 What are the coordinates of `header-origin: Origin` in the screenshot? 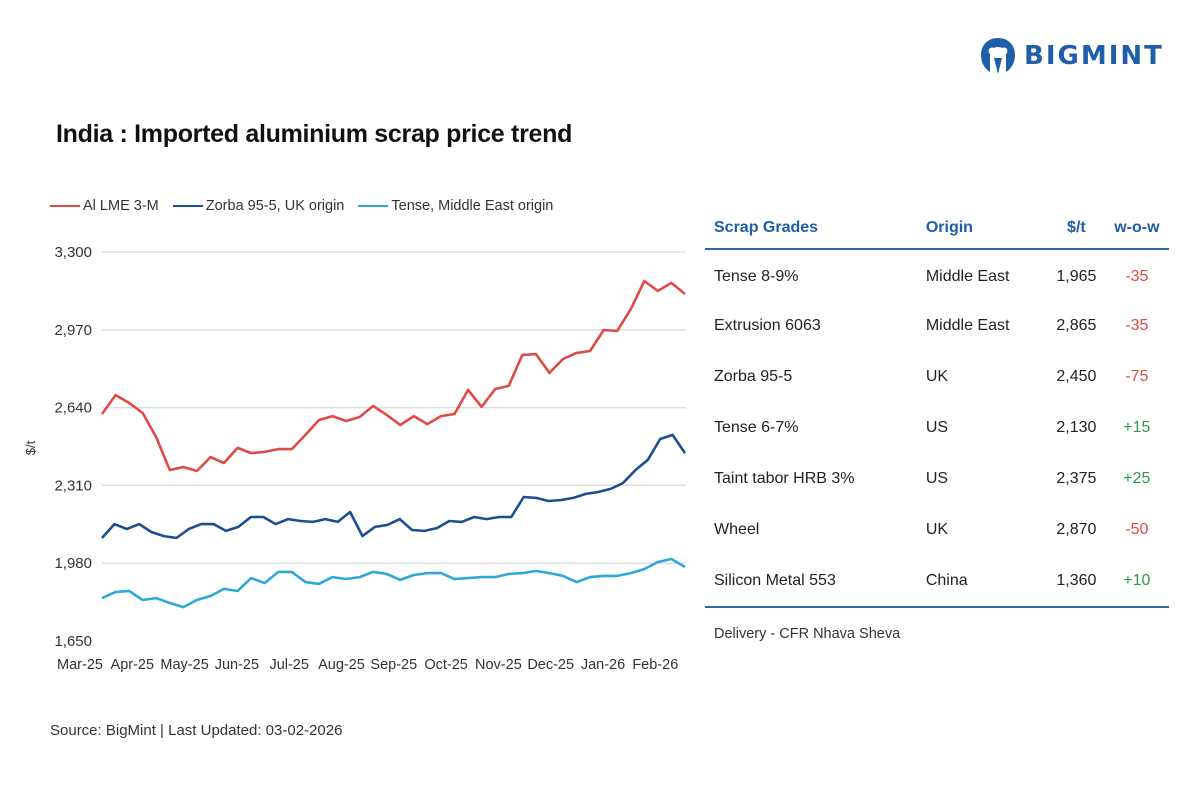 It's located at (982, 229).